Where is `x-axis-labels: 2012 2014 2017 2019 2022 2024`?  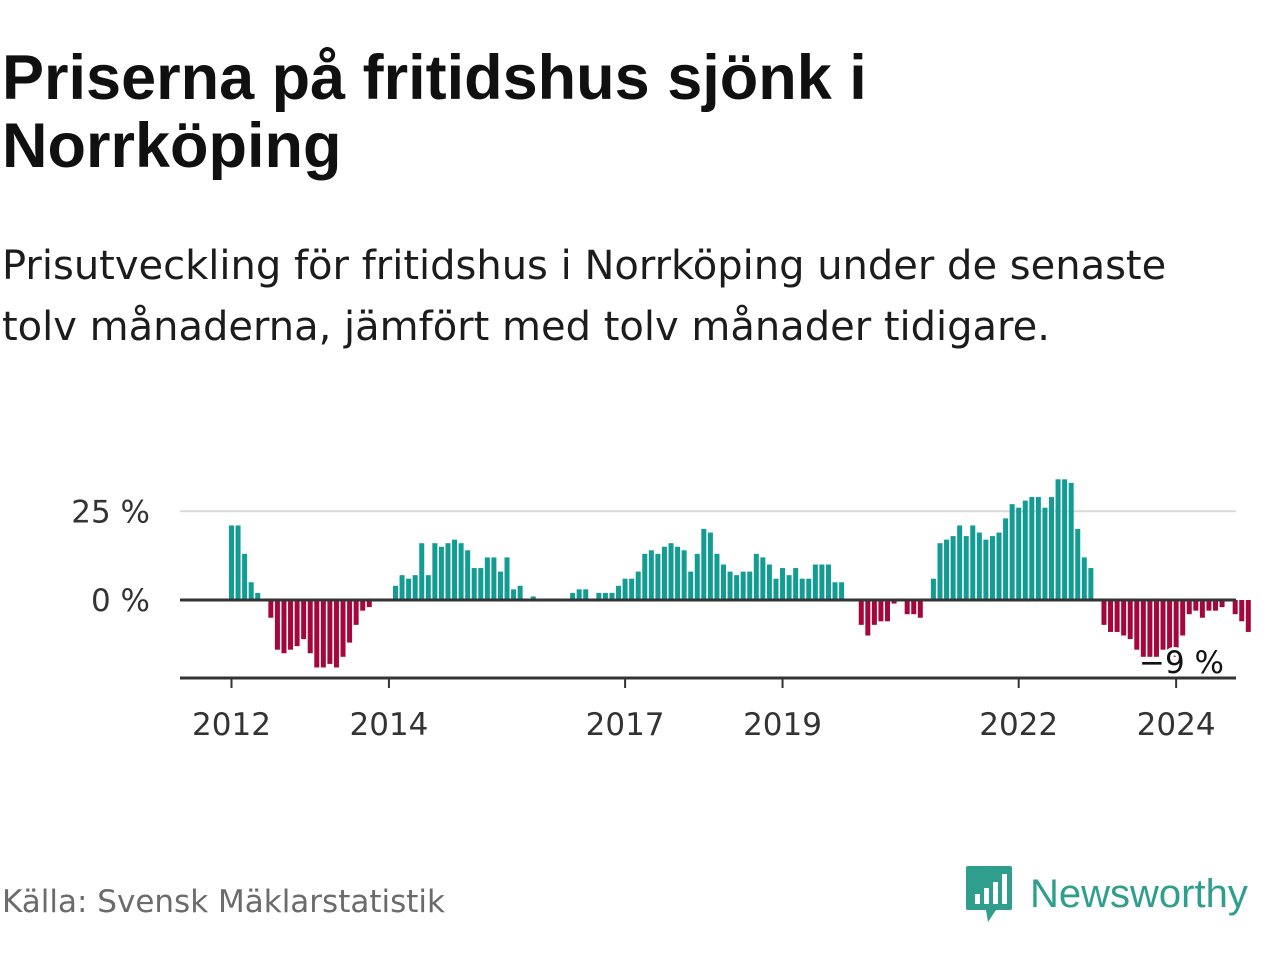 x-axis-labels: 2012 2014 2017 2019 2022 2024 is located at coordinates (704, 710).